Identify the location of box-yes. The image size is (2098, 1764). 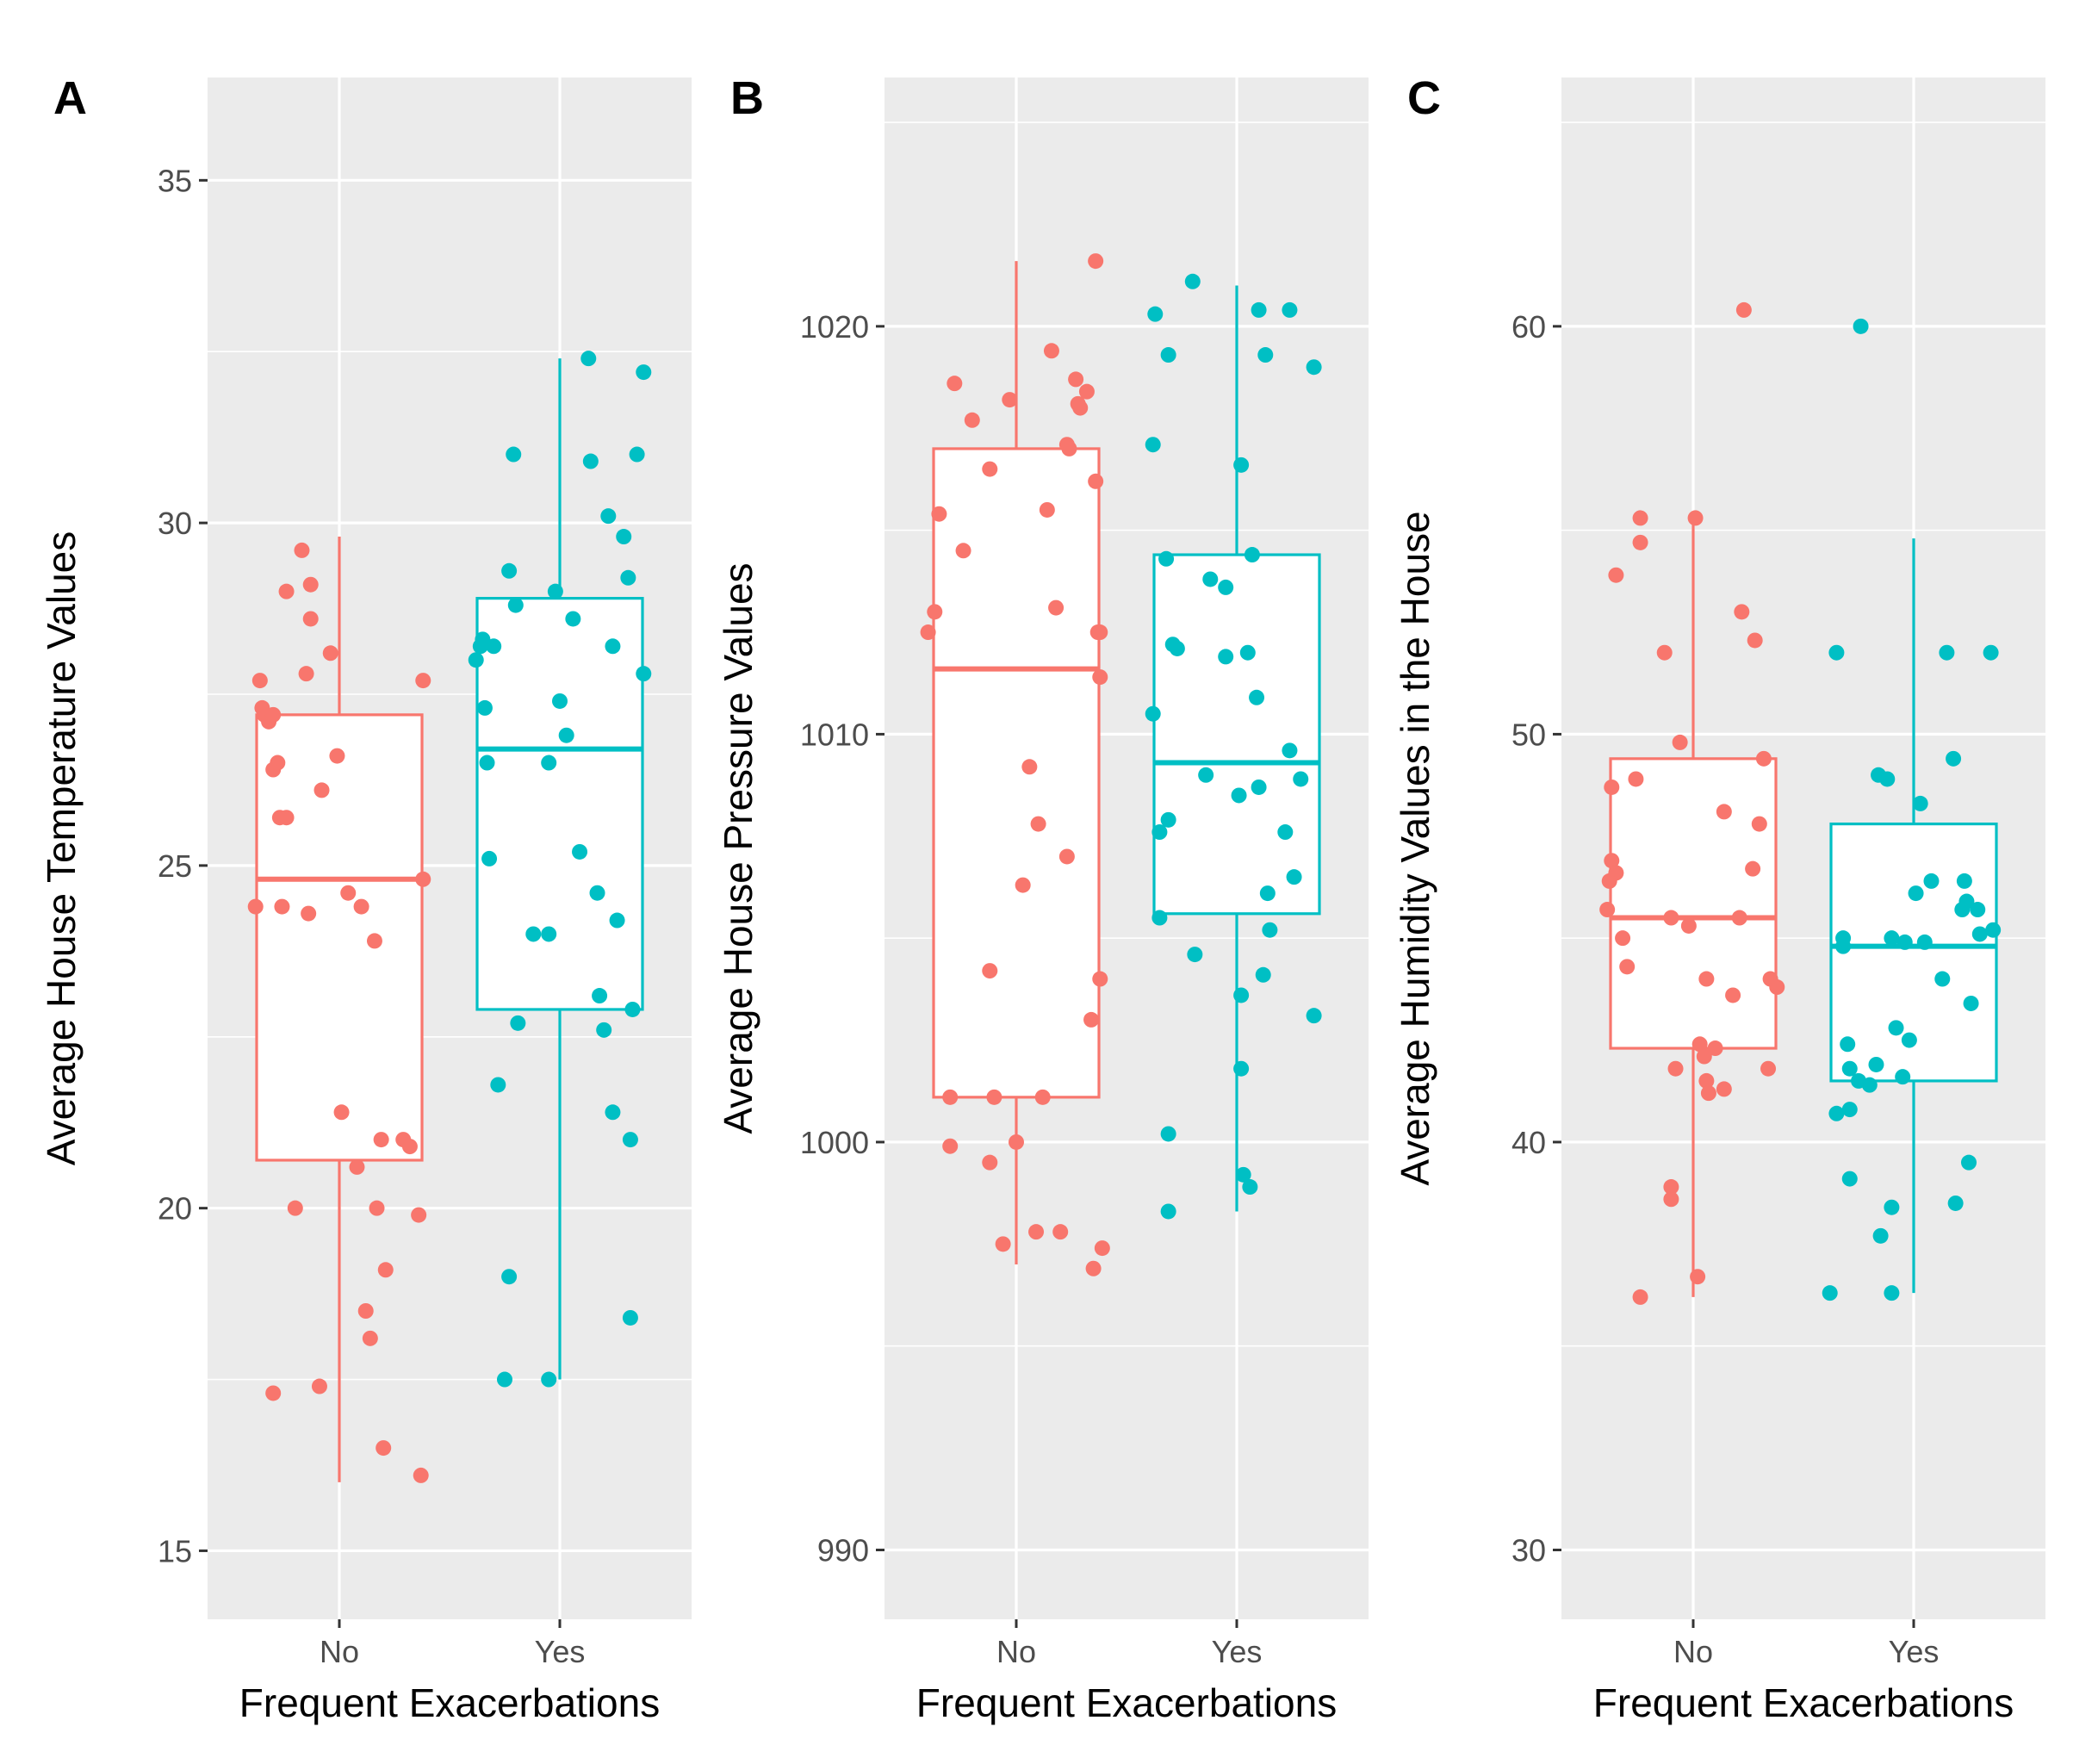
(1913, 916).